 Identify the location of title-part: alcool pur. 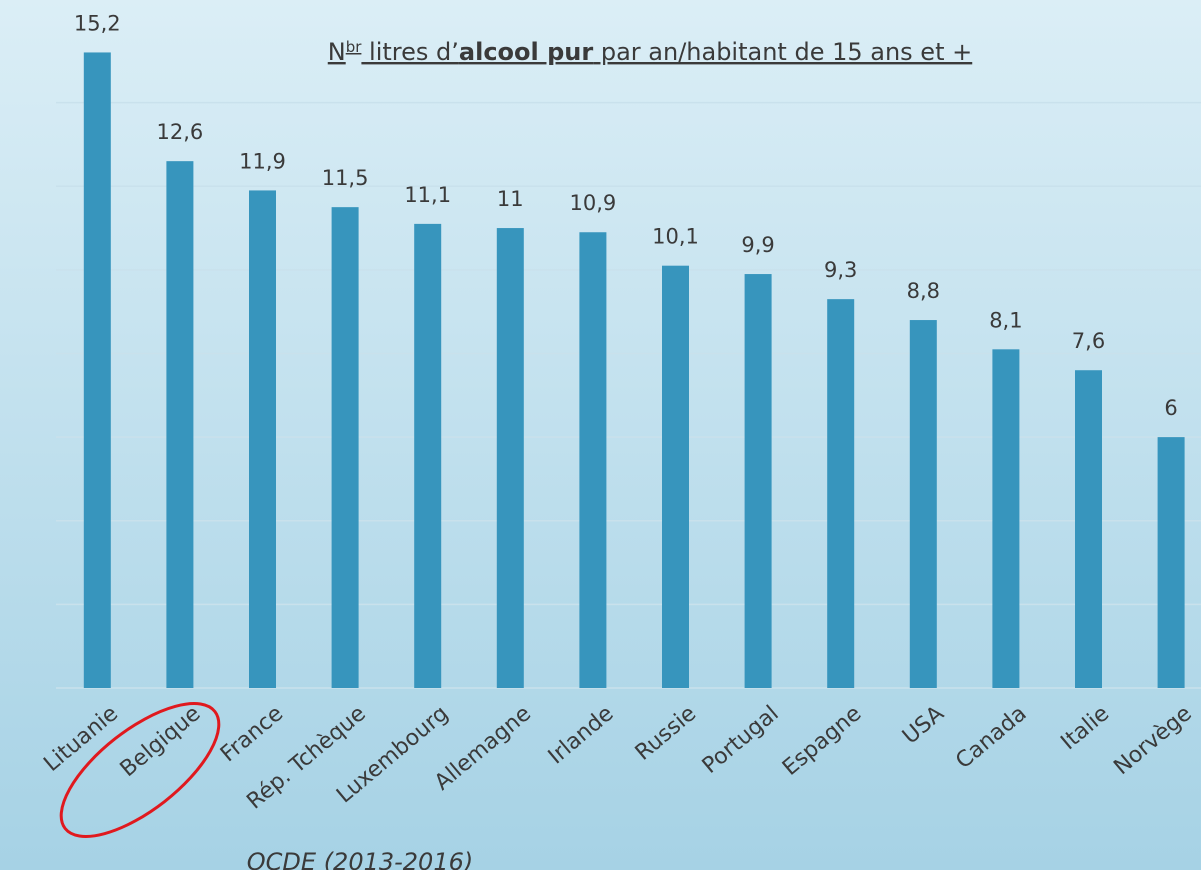
(526, 52).